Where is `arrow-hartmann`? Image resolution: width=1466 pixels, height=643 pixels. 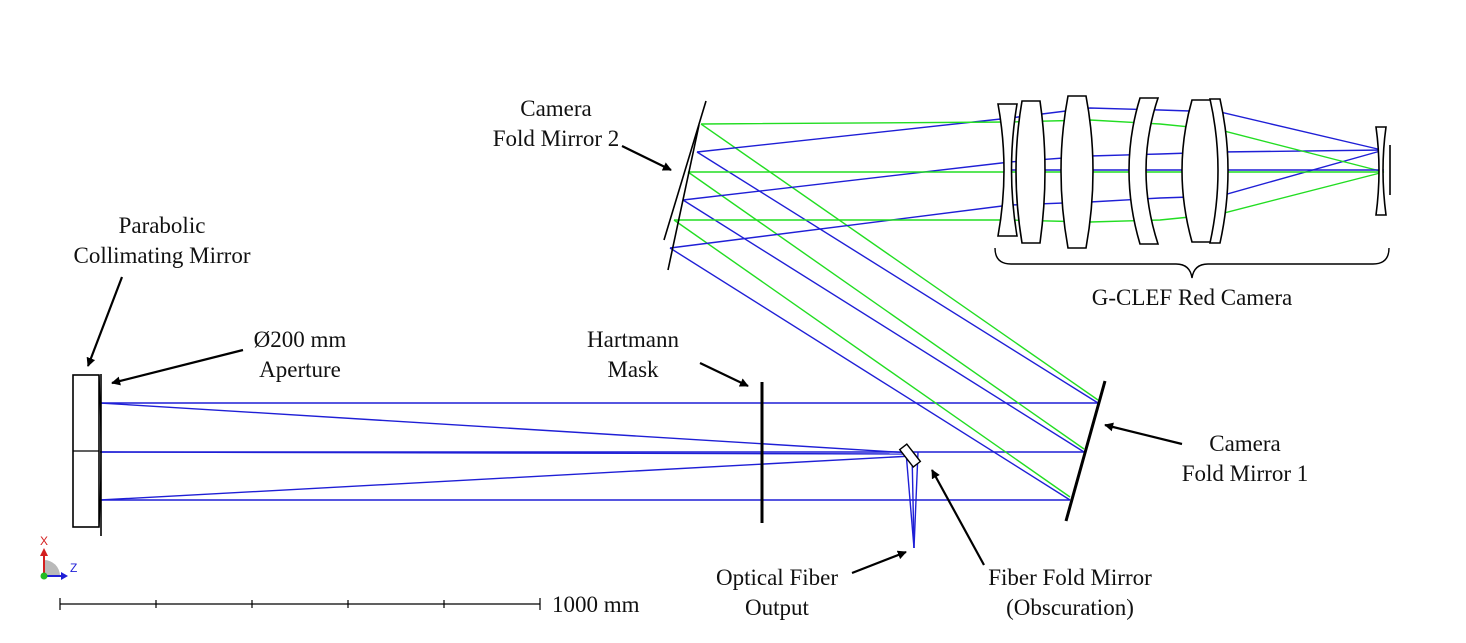 arrow-hartmann is located at coordinates (724, 374).